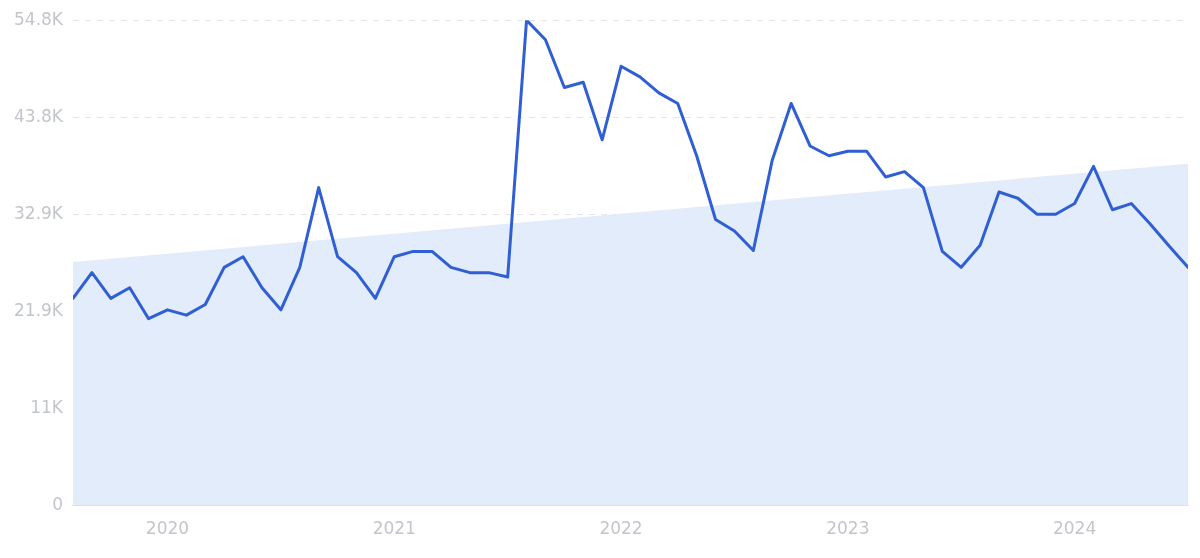 The height and width of the screenshot is (558, 1200). I want to click on y-tick-label: 43.8K, so click(39, 115).